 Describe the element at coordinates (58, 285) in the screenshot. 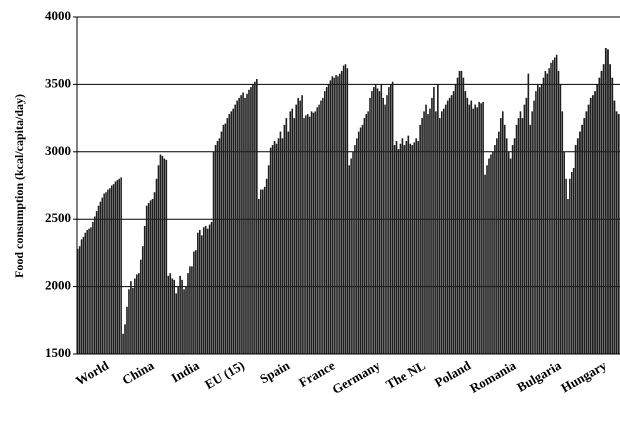

I see `y-tick-label: 2000` at that location.